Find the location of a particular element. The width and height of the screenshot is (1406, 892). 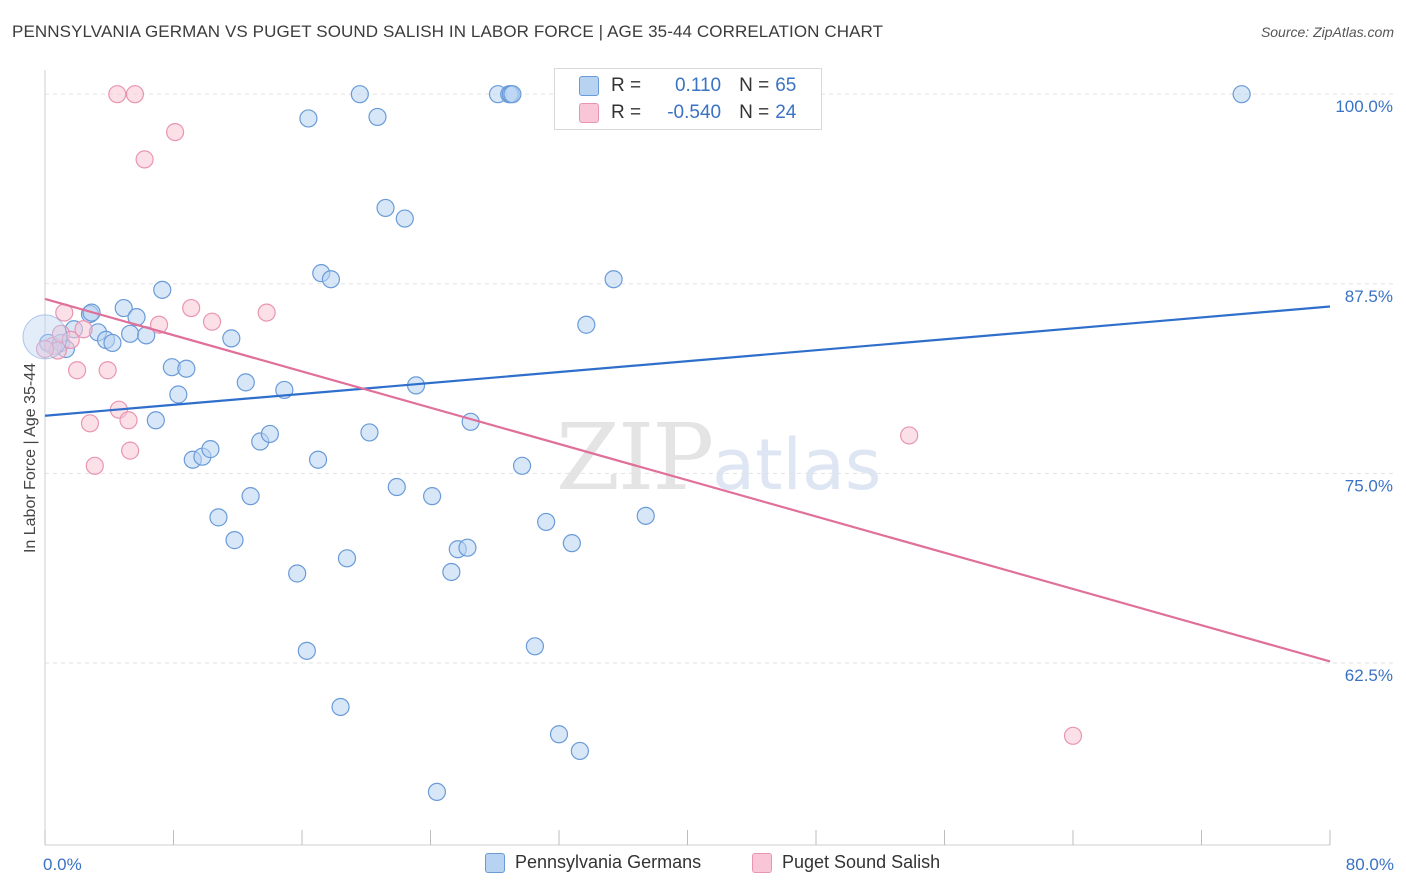

watermark: ZIPatlas is located at coordinates (718, 457).